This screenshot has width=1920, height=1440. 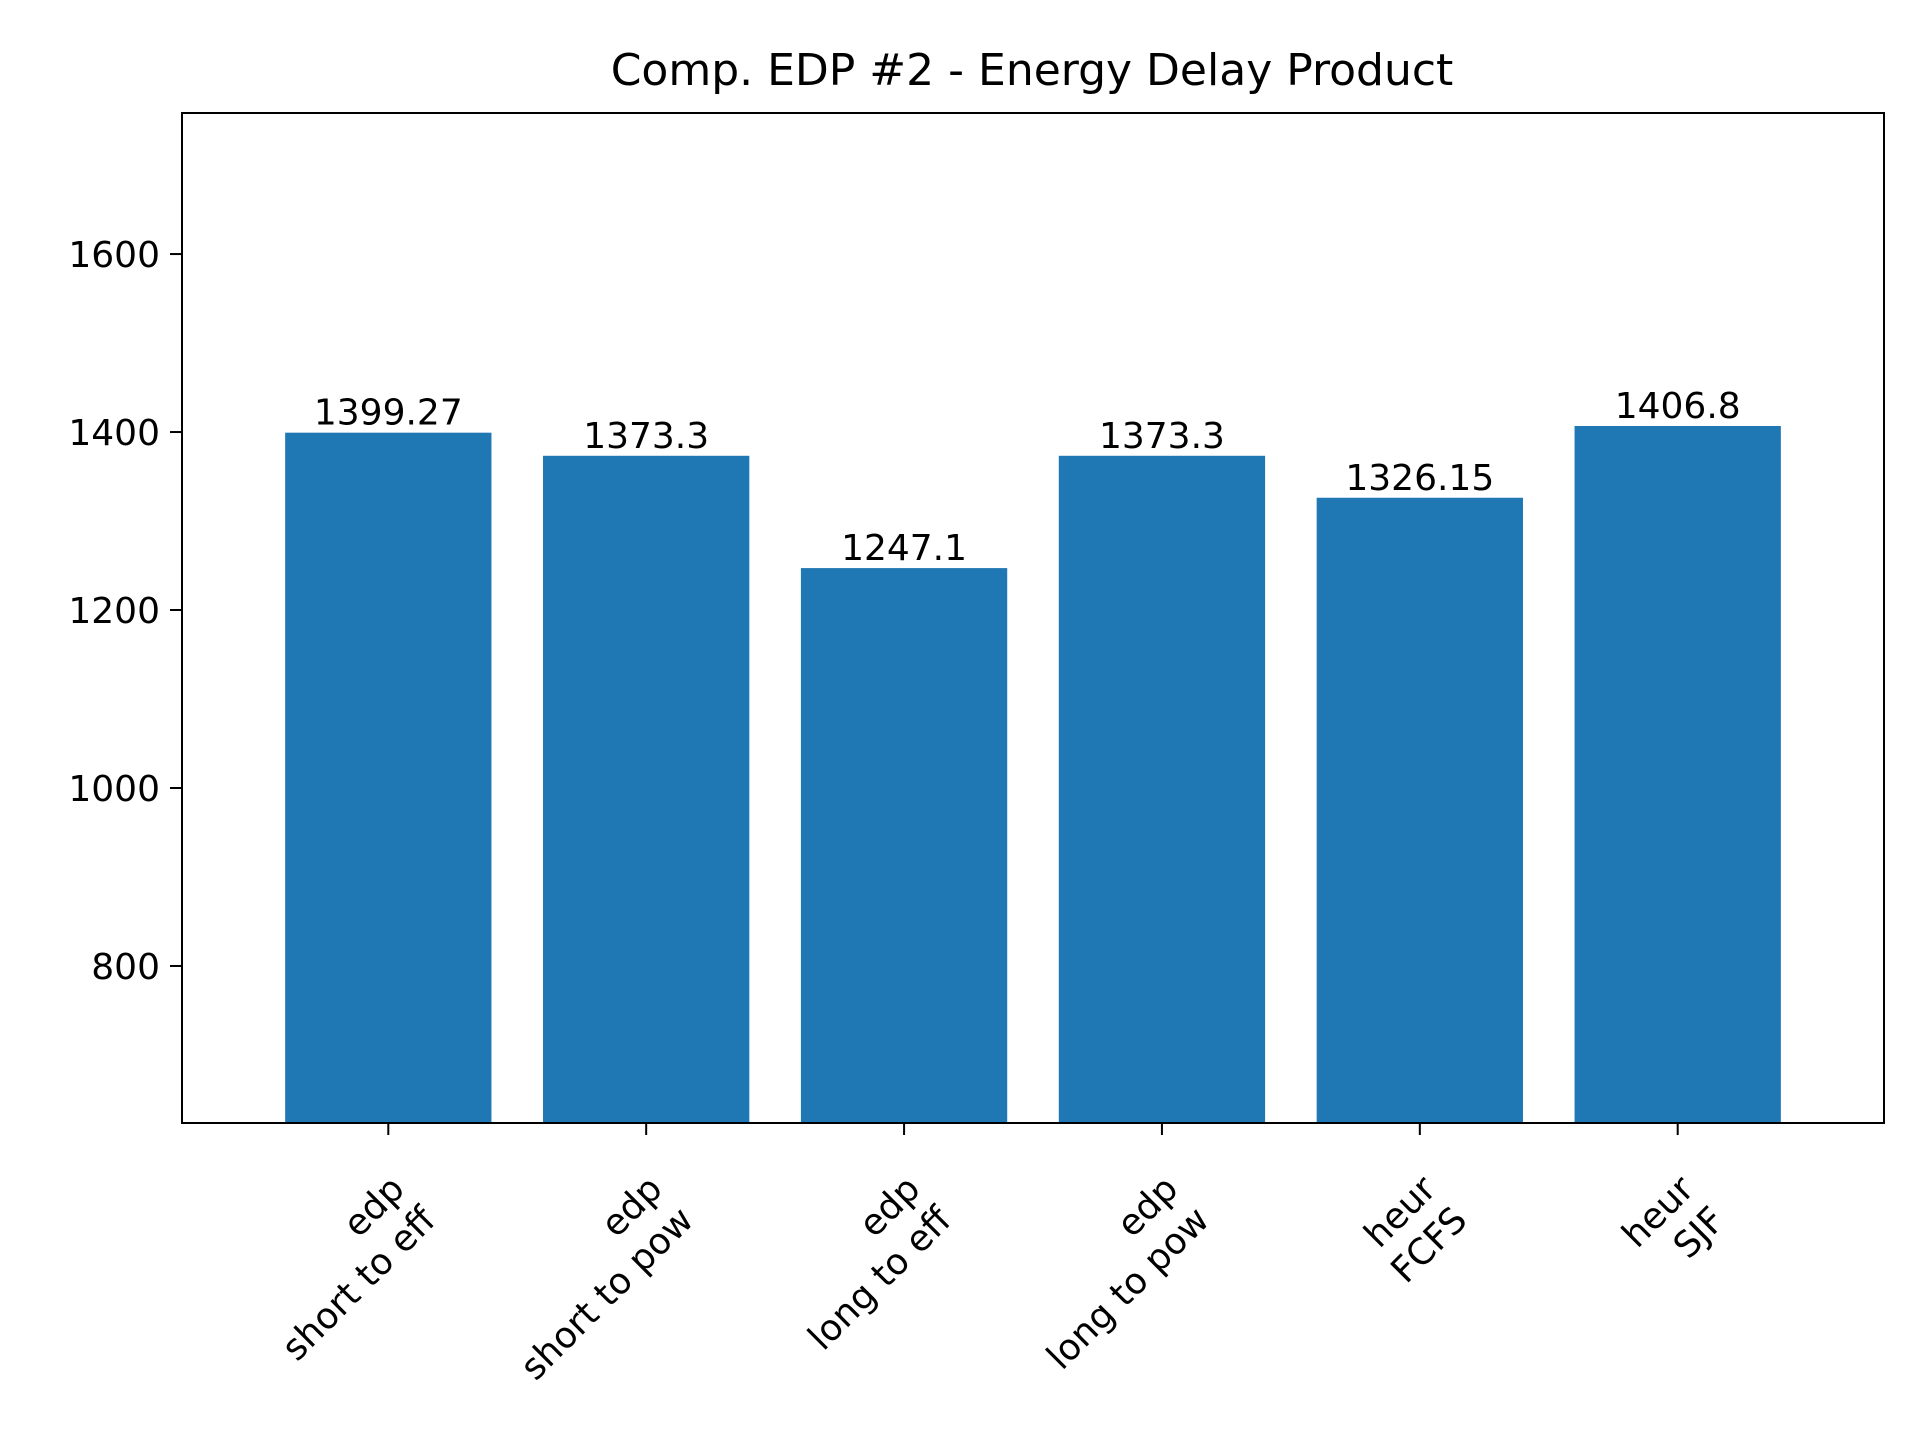 I want to click on y-tick-label: 1200, so click(x=114, y=611).